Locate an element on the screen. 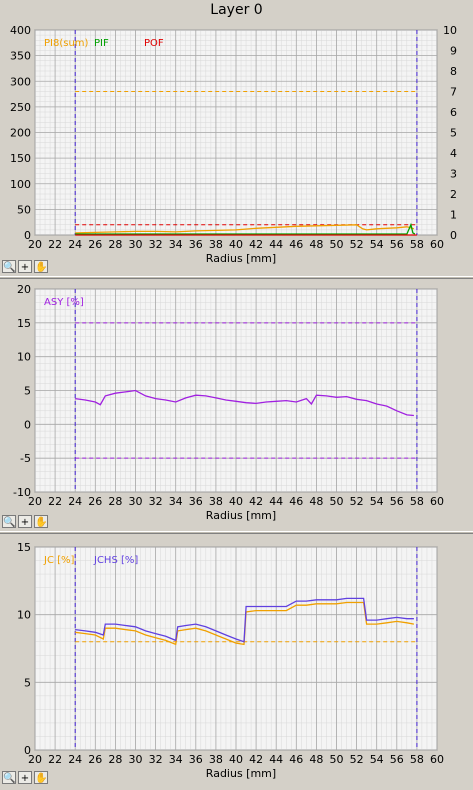 Image resolution: width=473 pixels, height=790 pixels. toolbar-chart-2: 🔍 + ✋ is located at coordinates (32, 778).